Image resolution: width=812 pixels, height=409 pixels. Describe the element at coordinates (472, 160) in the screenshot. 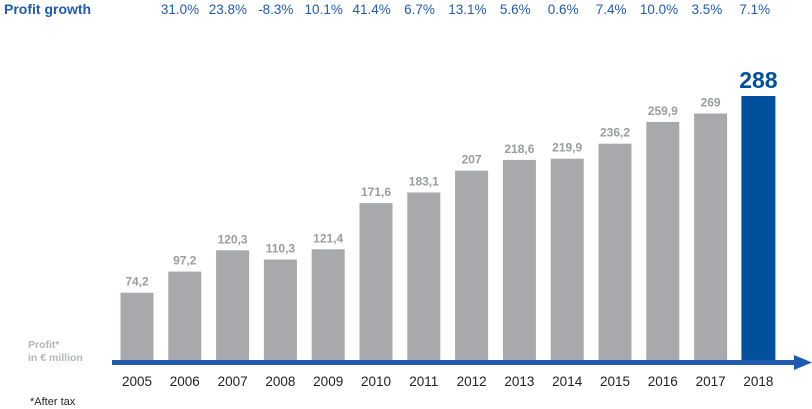

I see `value-label-2012: 207` at that location.